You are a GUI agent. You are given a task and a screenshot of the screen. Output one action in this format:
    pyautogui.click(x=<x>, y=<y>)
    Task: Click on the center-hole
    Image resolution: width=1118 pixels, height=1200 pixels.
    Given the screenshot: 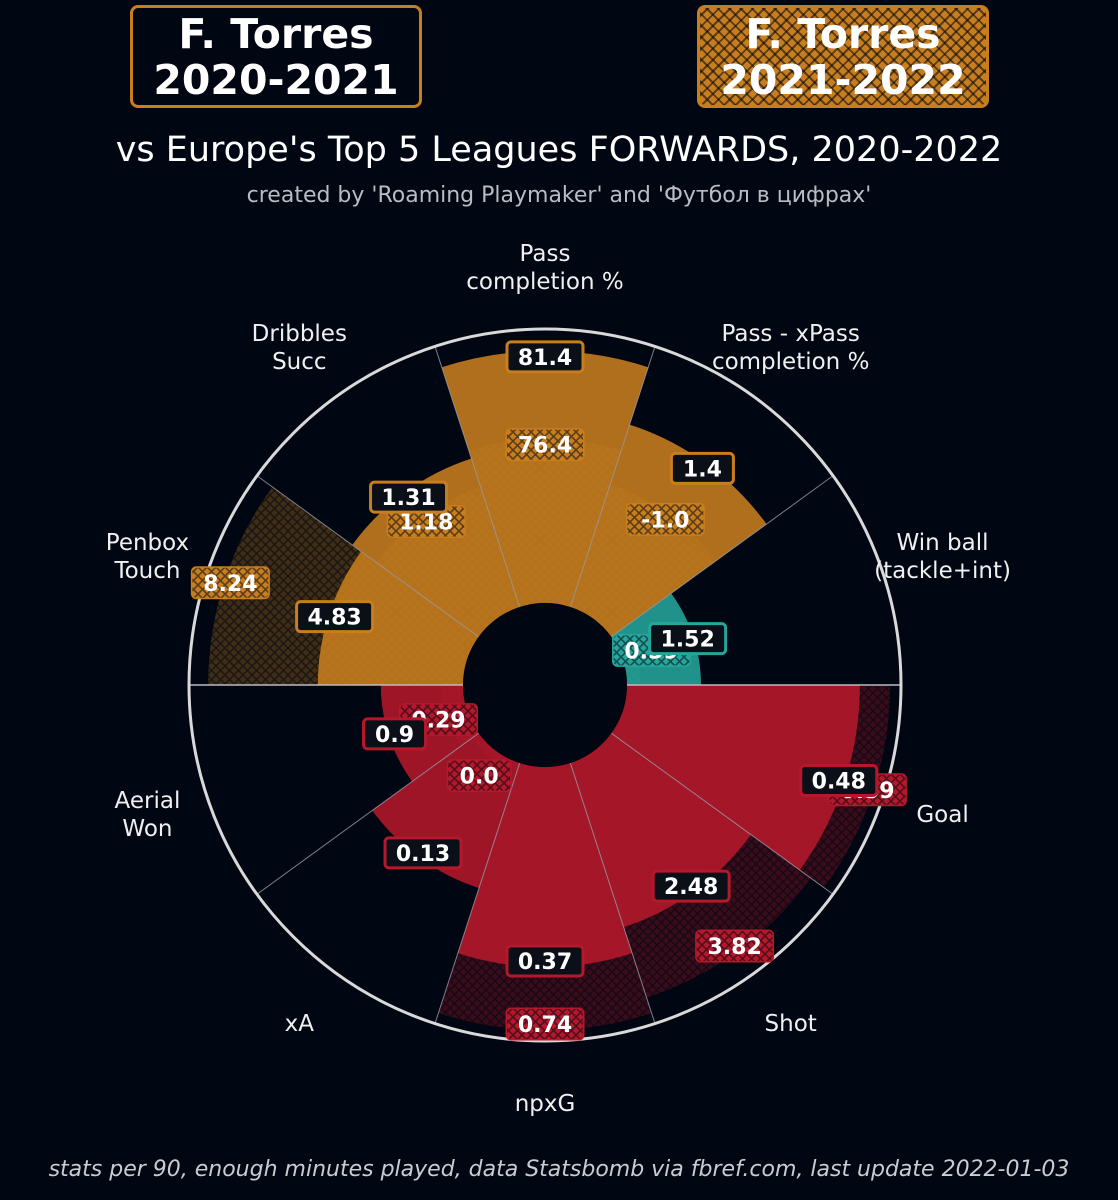 What is the action you would take?
    pyautogui.click(x=545, y=685)
    